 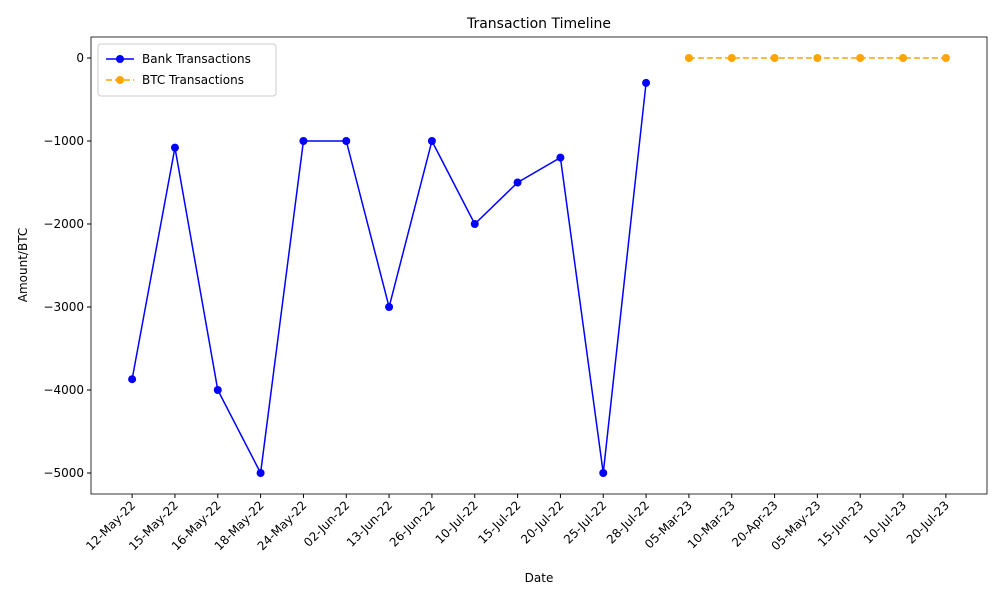 I want to click on x-tick-label: 20-Jul-22, so click(x=542, y=522).